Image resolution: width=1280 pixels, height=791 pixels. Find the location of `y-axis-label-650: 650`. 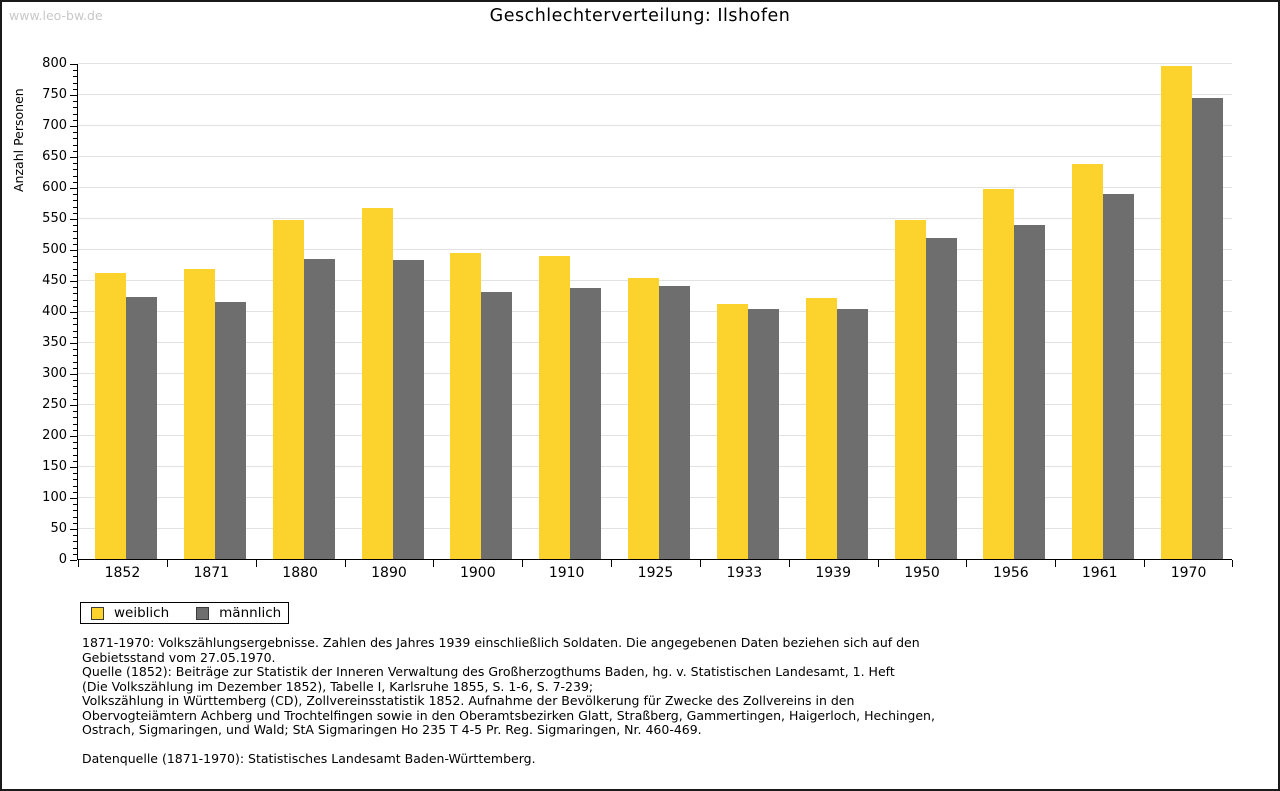

y-axis-label-650: 650 is located at coordinates (54, 156).